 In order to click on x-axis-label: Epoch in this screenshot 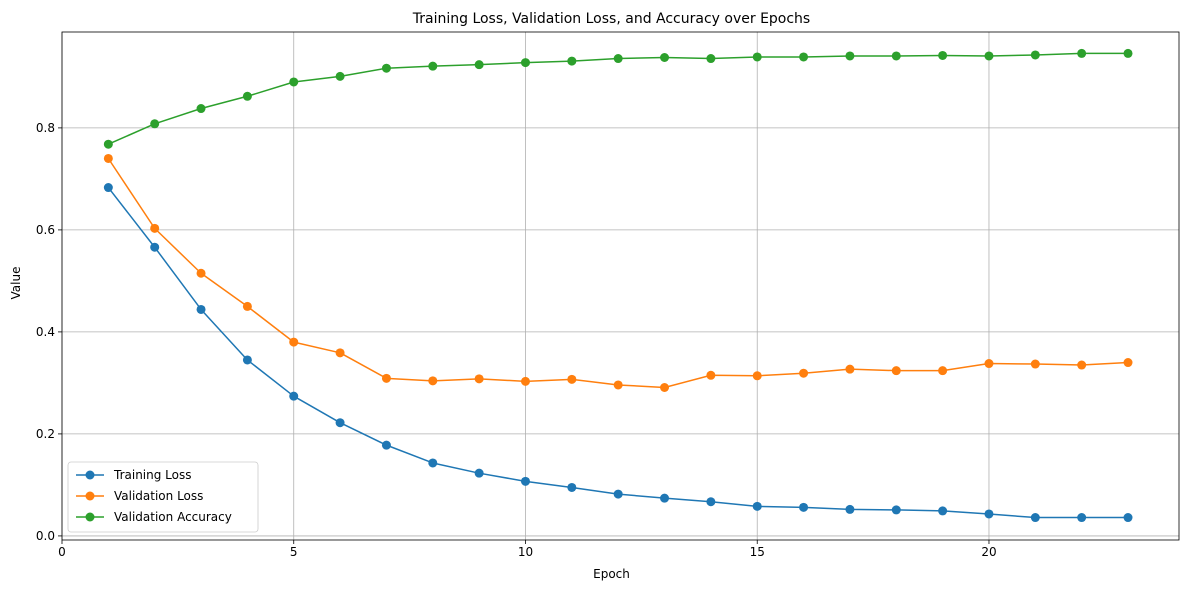, I will do `click(611, 574)`.